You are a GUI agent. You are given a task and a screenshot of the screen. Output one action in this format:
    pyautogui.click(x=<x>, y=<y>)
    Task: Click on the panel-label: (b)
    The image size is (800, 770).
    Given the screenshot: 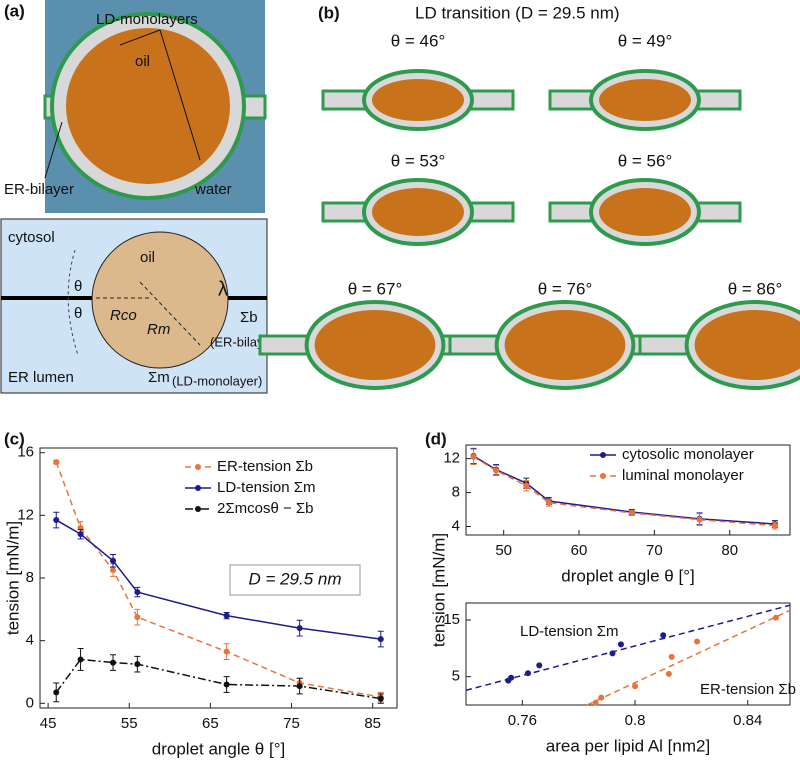 What is the action you would take?
    pyautogui.click(x=329, y=12)
    